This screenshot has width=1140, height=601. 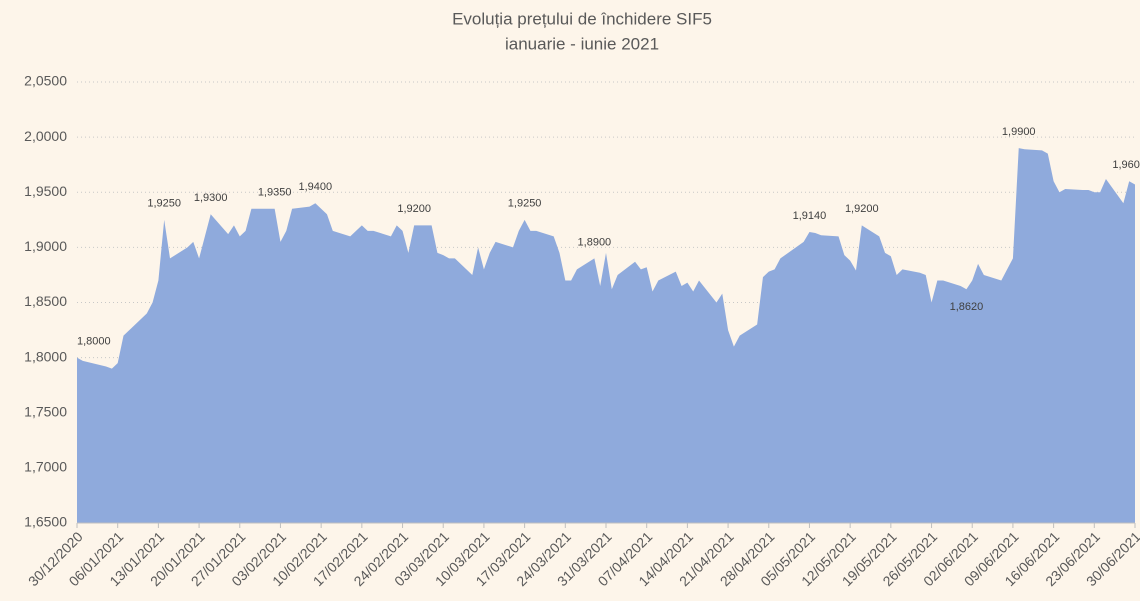 I want to click on data-label: 1,9140, so click(x=810, y=216).